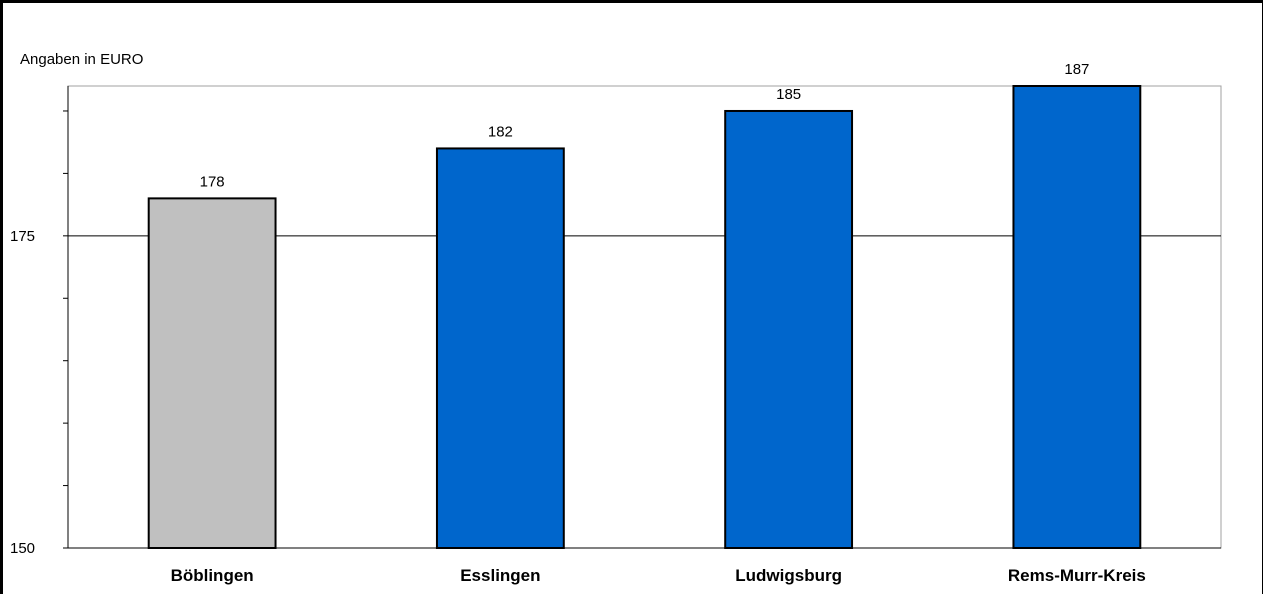 The height and width of the screenshot is (594, 1263). Describe the element at coordinates (1077, 575) in the screenshot. I see `category-label: Rems-Murr-Kreis` at that location.